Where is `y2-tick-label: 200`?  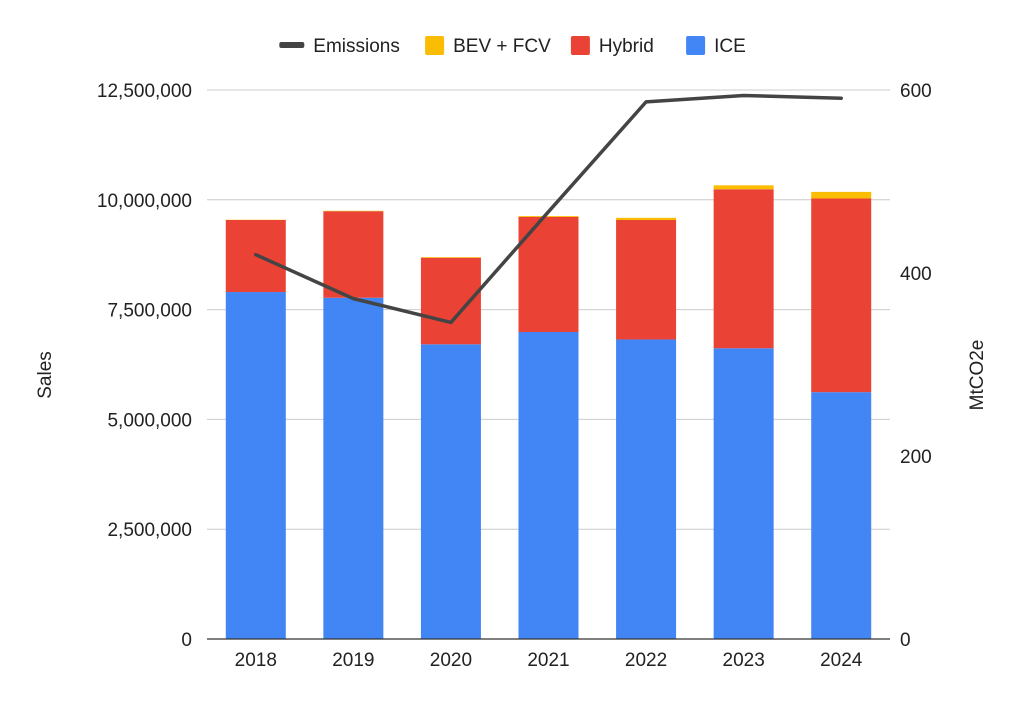
y2-tick-label: 200 is located at coordinates (916, 457).